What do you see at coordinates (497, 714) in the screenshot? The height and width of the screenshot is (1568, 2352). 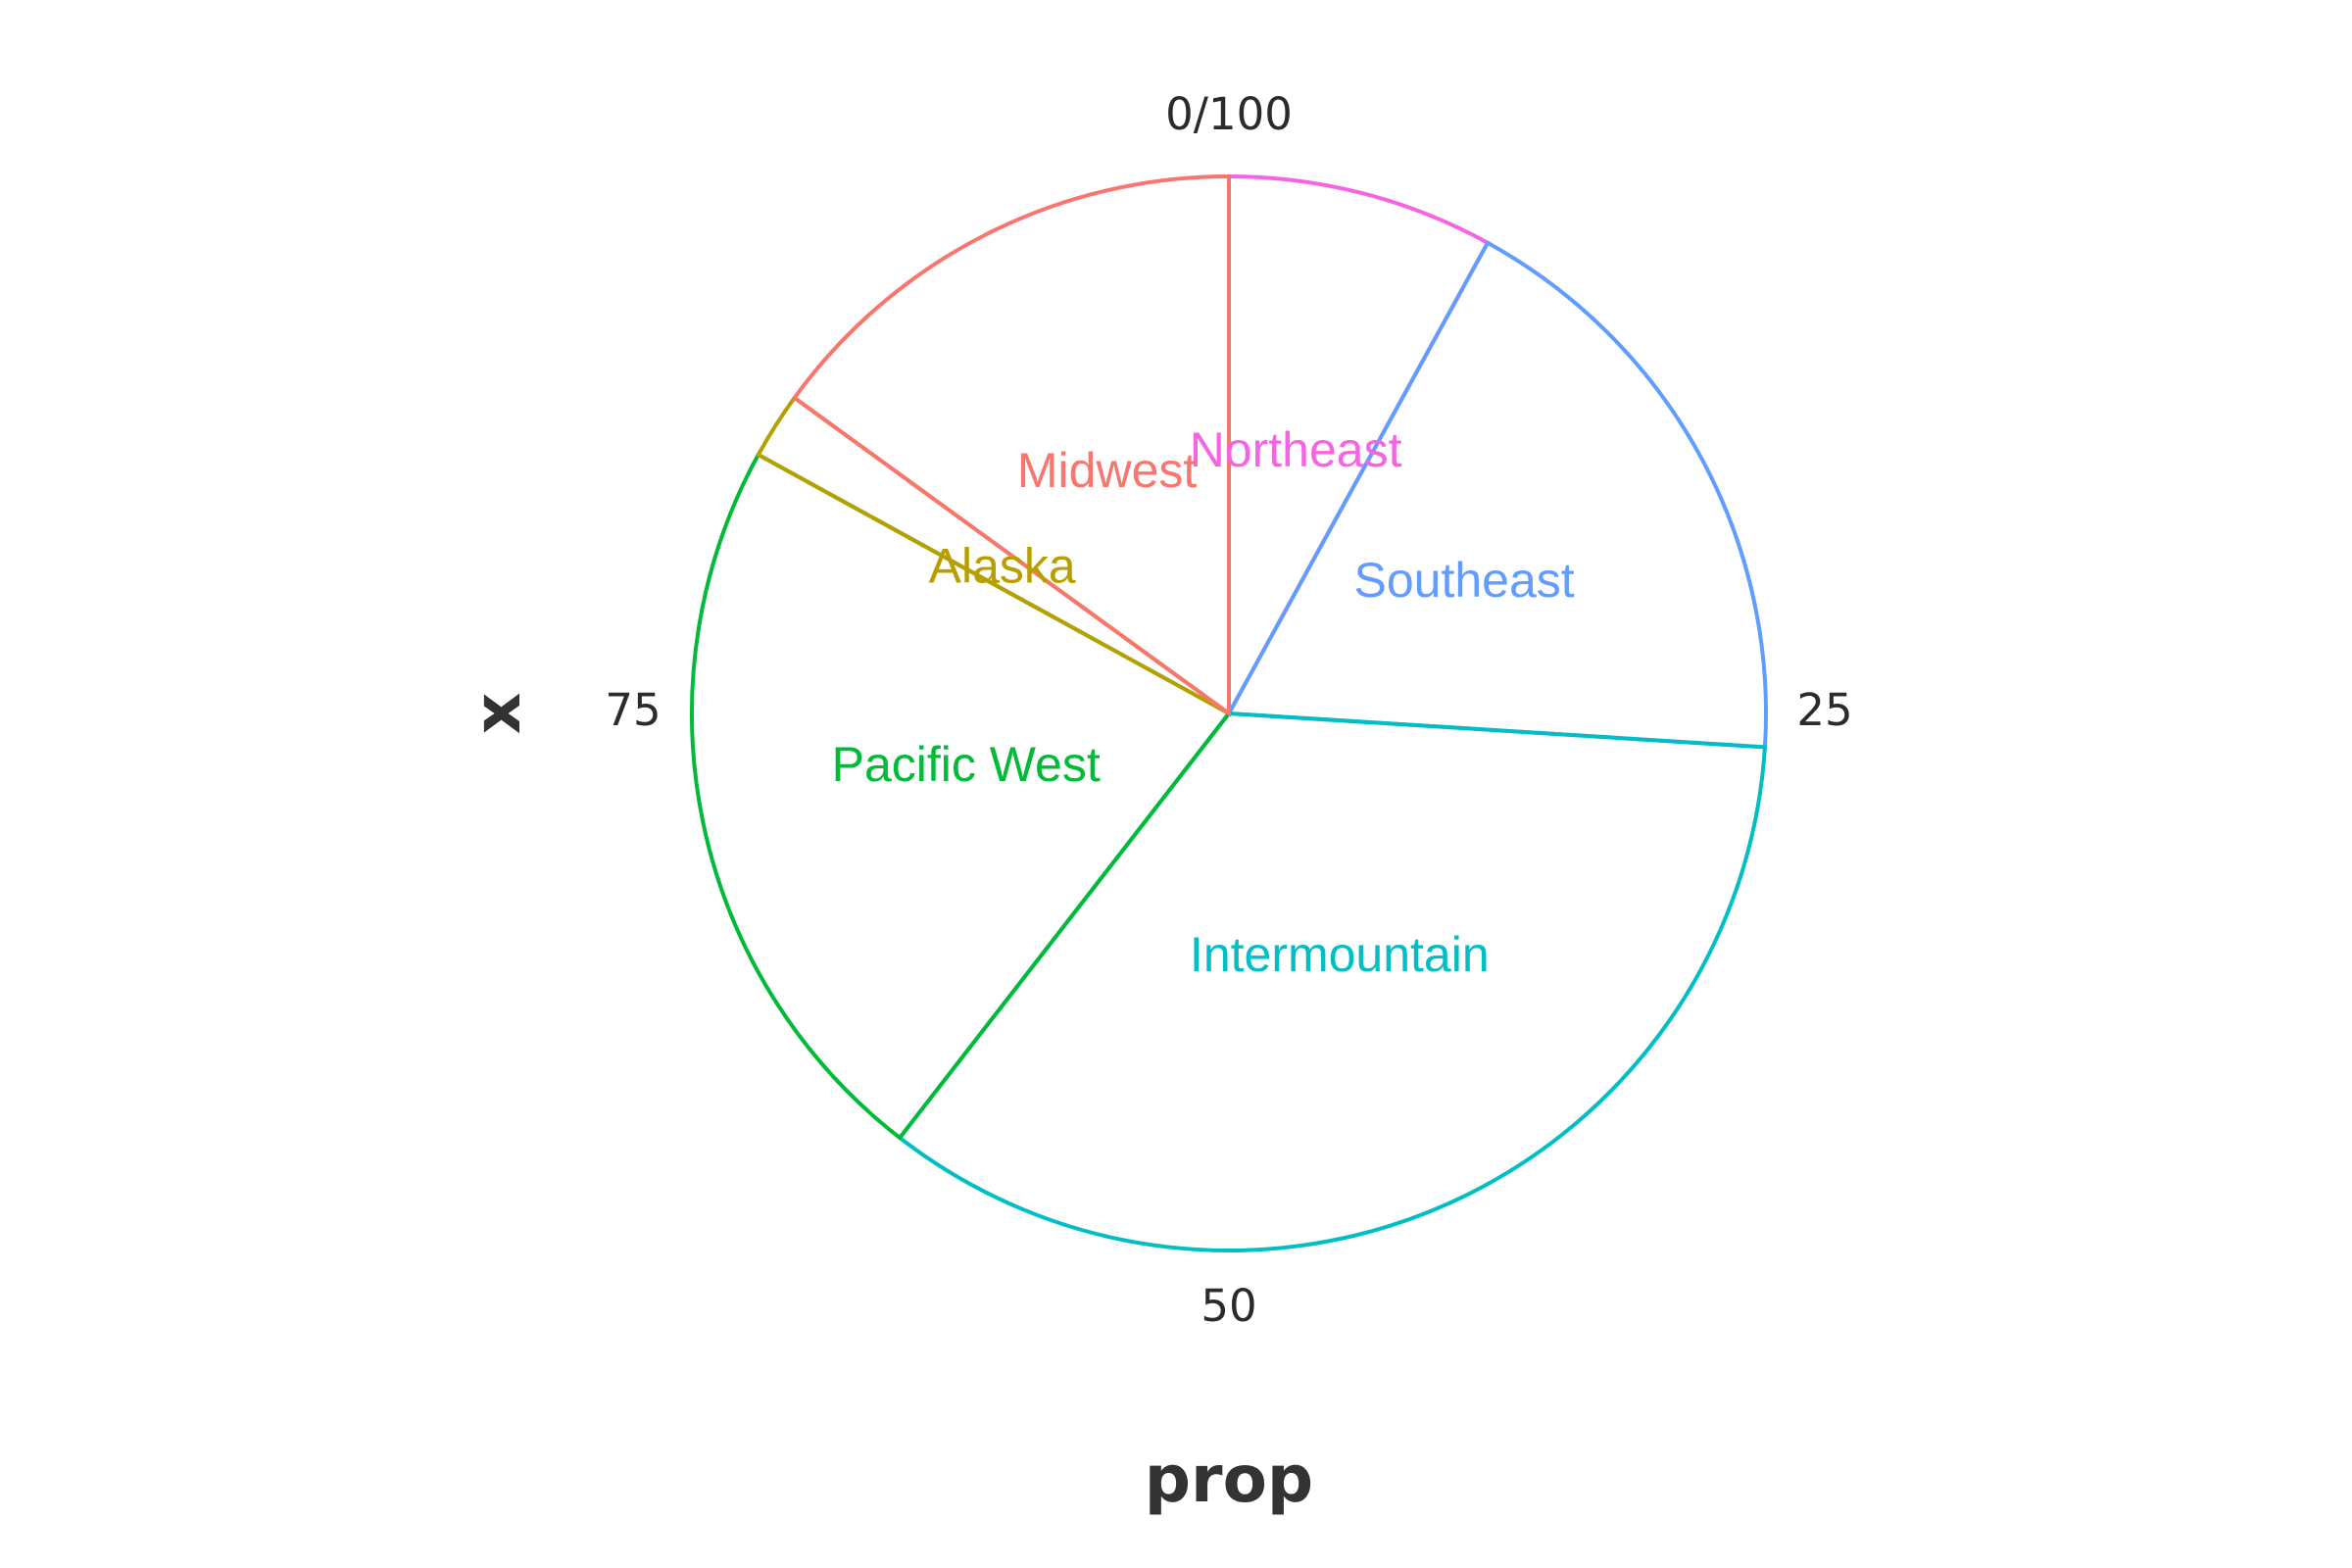 I see `y-axis-title: x` at bounding box center [497, 714].